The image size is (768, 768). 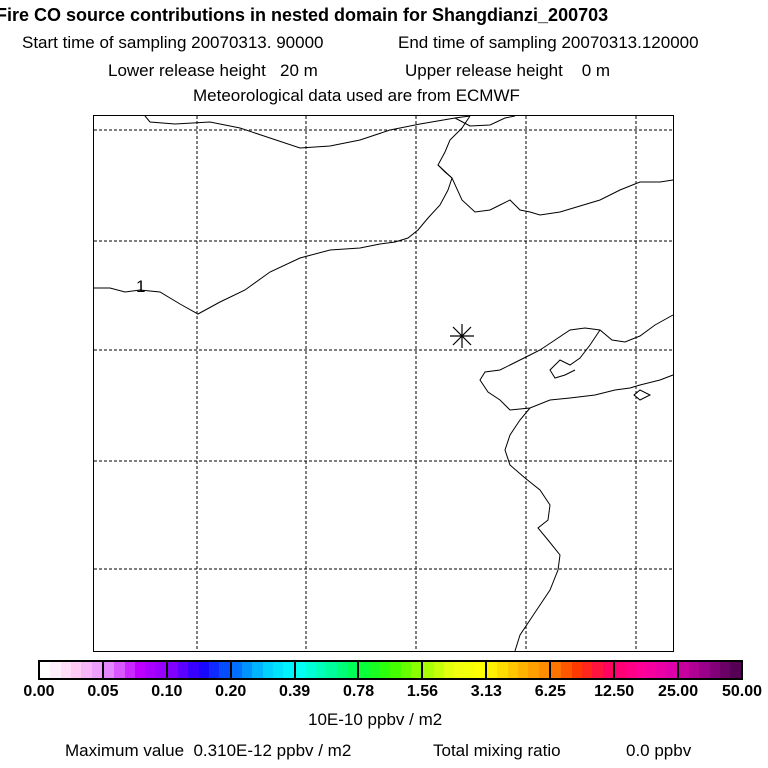 I want to click on colorbar-tick-label: 0.00, so click(x=39, y=691).